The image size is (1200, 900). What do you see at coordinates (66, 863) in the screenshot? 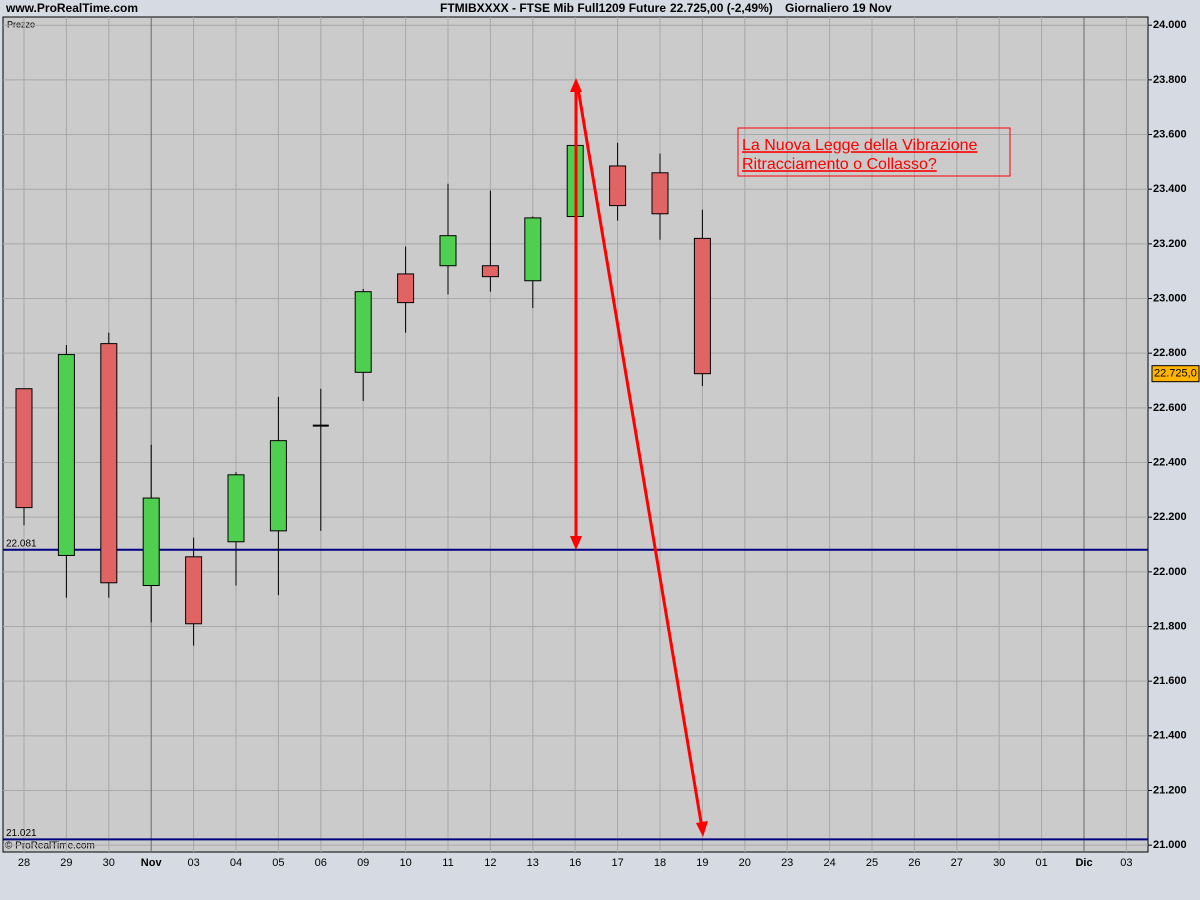
I see `x-tick-label: 29` at bounding box center [66, 863].